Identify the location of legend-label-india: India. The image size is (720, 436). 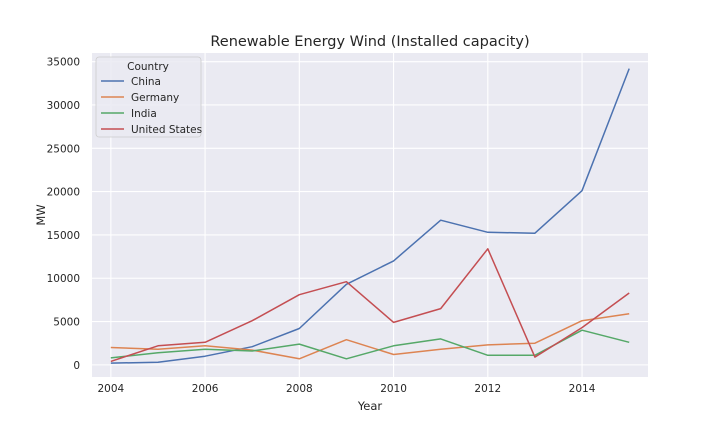
(144, 114).